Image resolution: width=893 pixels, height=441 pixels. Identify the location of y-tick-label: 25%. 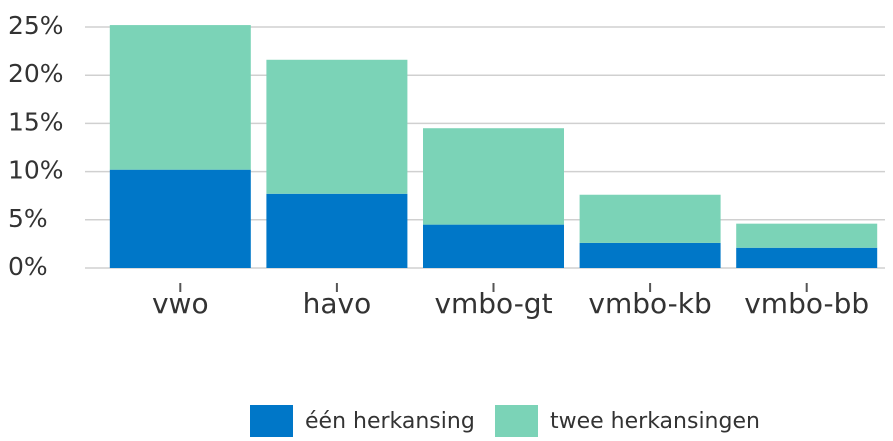
(36, 25).